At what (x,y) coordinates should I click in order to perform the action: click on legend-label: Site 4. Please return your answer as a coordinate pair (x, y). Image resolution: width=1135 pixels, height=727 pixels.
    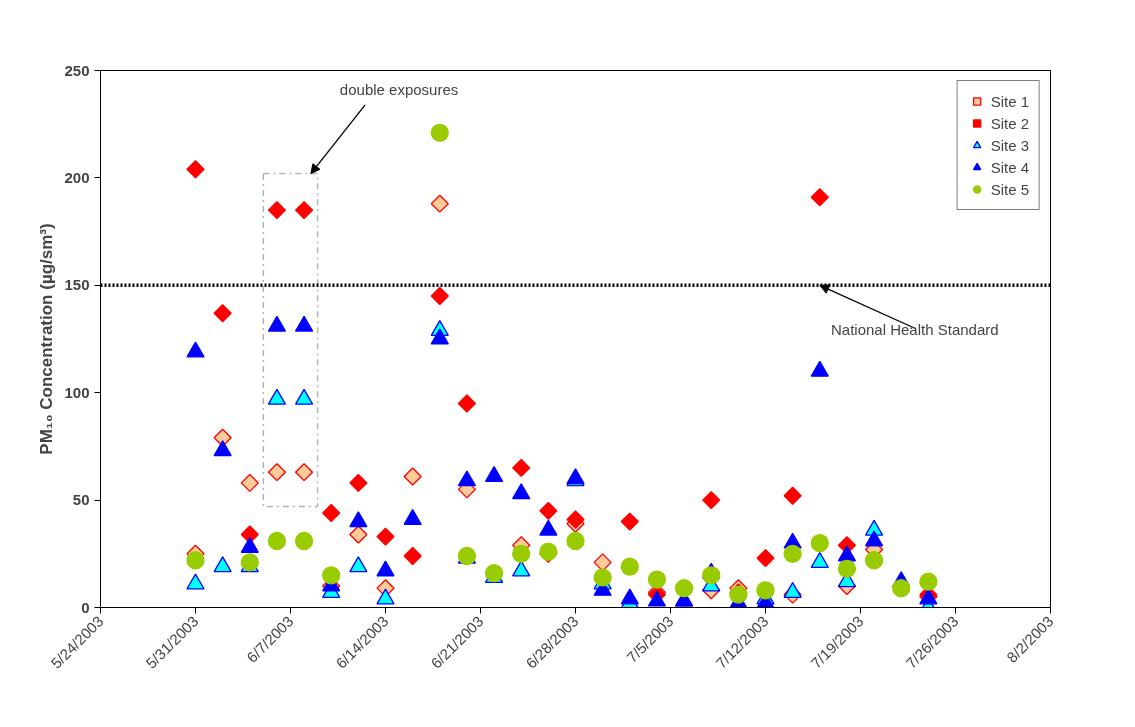
    Looking at the image, I should click on (1009, 167).